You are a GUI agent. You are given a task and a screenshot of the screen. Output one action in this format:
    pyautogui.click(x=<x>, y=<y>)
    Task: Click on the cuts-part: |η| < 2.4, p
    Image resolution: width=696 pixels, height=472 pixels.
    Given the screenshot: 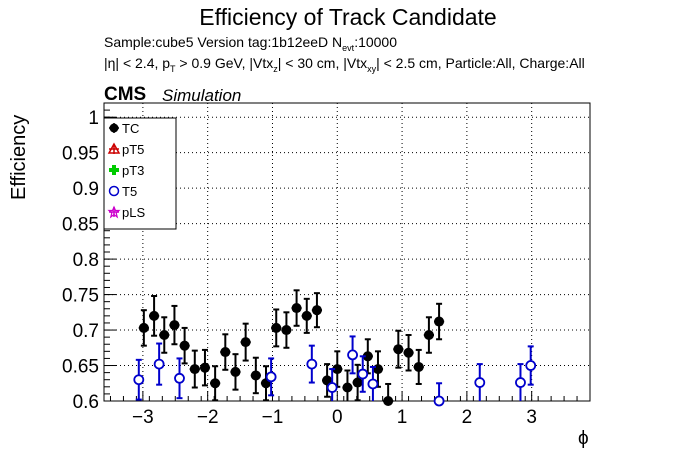 What is the action you would take?
    pyautogui.click(x=137, y=63)
    